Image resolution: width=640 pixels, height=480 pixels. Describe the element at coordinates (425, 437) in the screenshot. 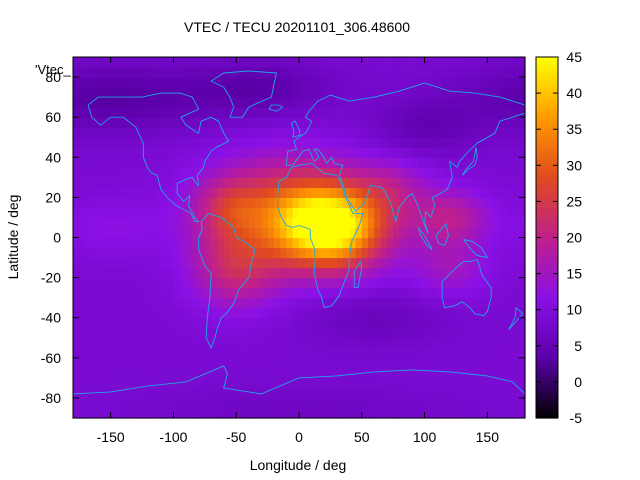

I see `x-tick-label: 100` at that location.